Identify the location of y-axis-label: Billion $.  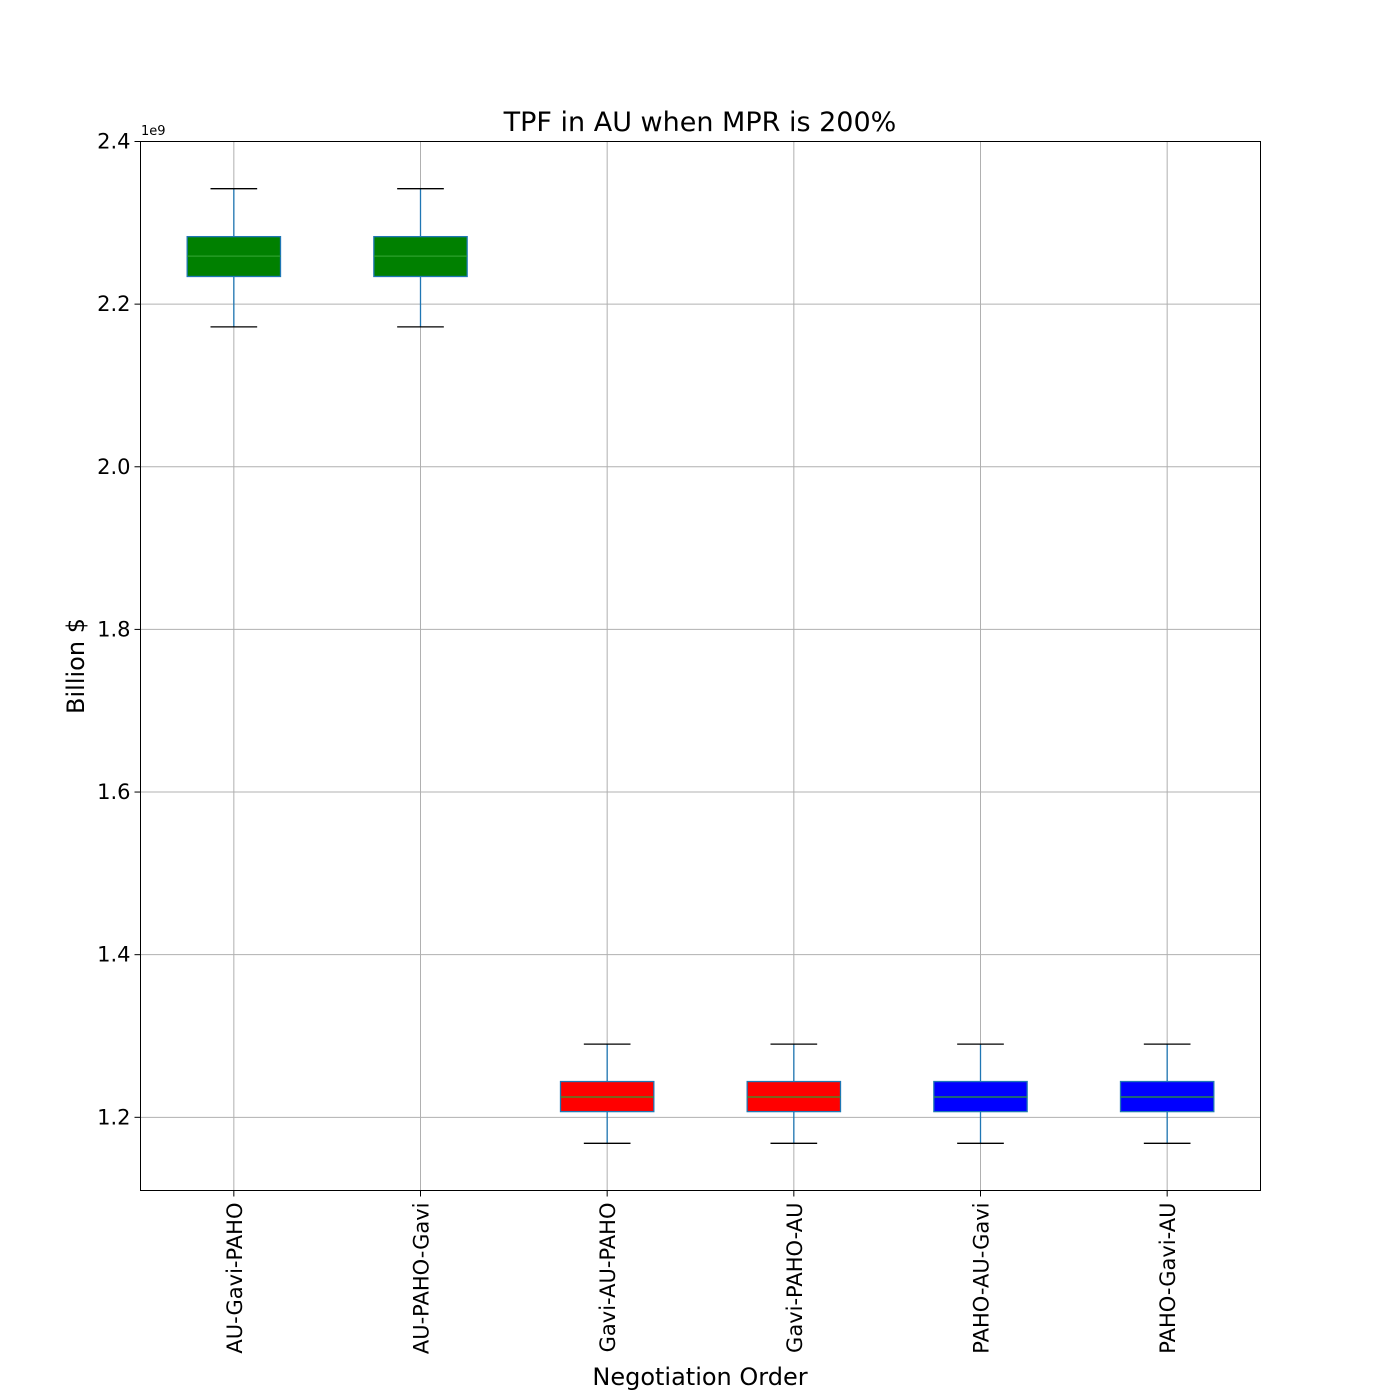
(76, 666).